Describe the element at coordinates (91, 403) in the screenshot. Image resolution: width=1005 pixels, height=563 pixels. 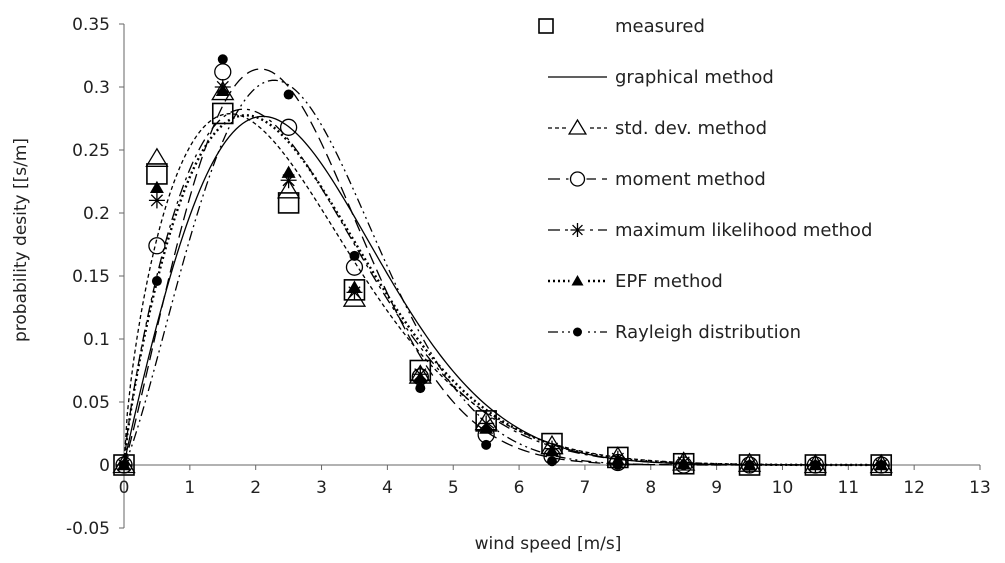
I see `y-tick-label: 0.05` at that location.